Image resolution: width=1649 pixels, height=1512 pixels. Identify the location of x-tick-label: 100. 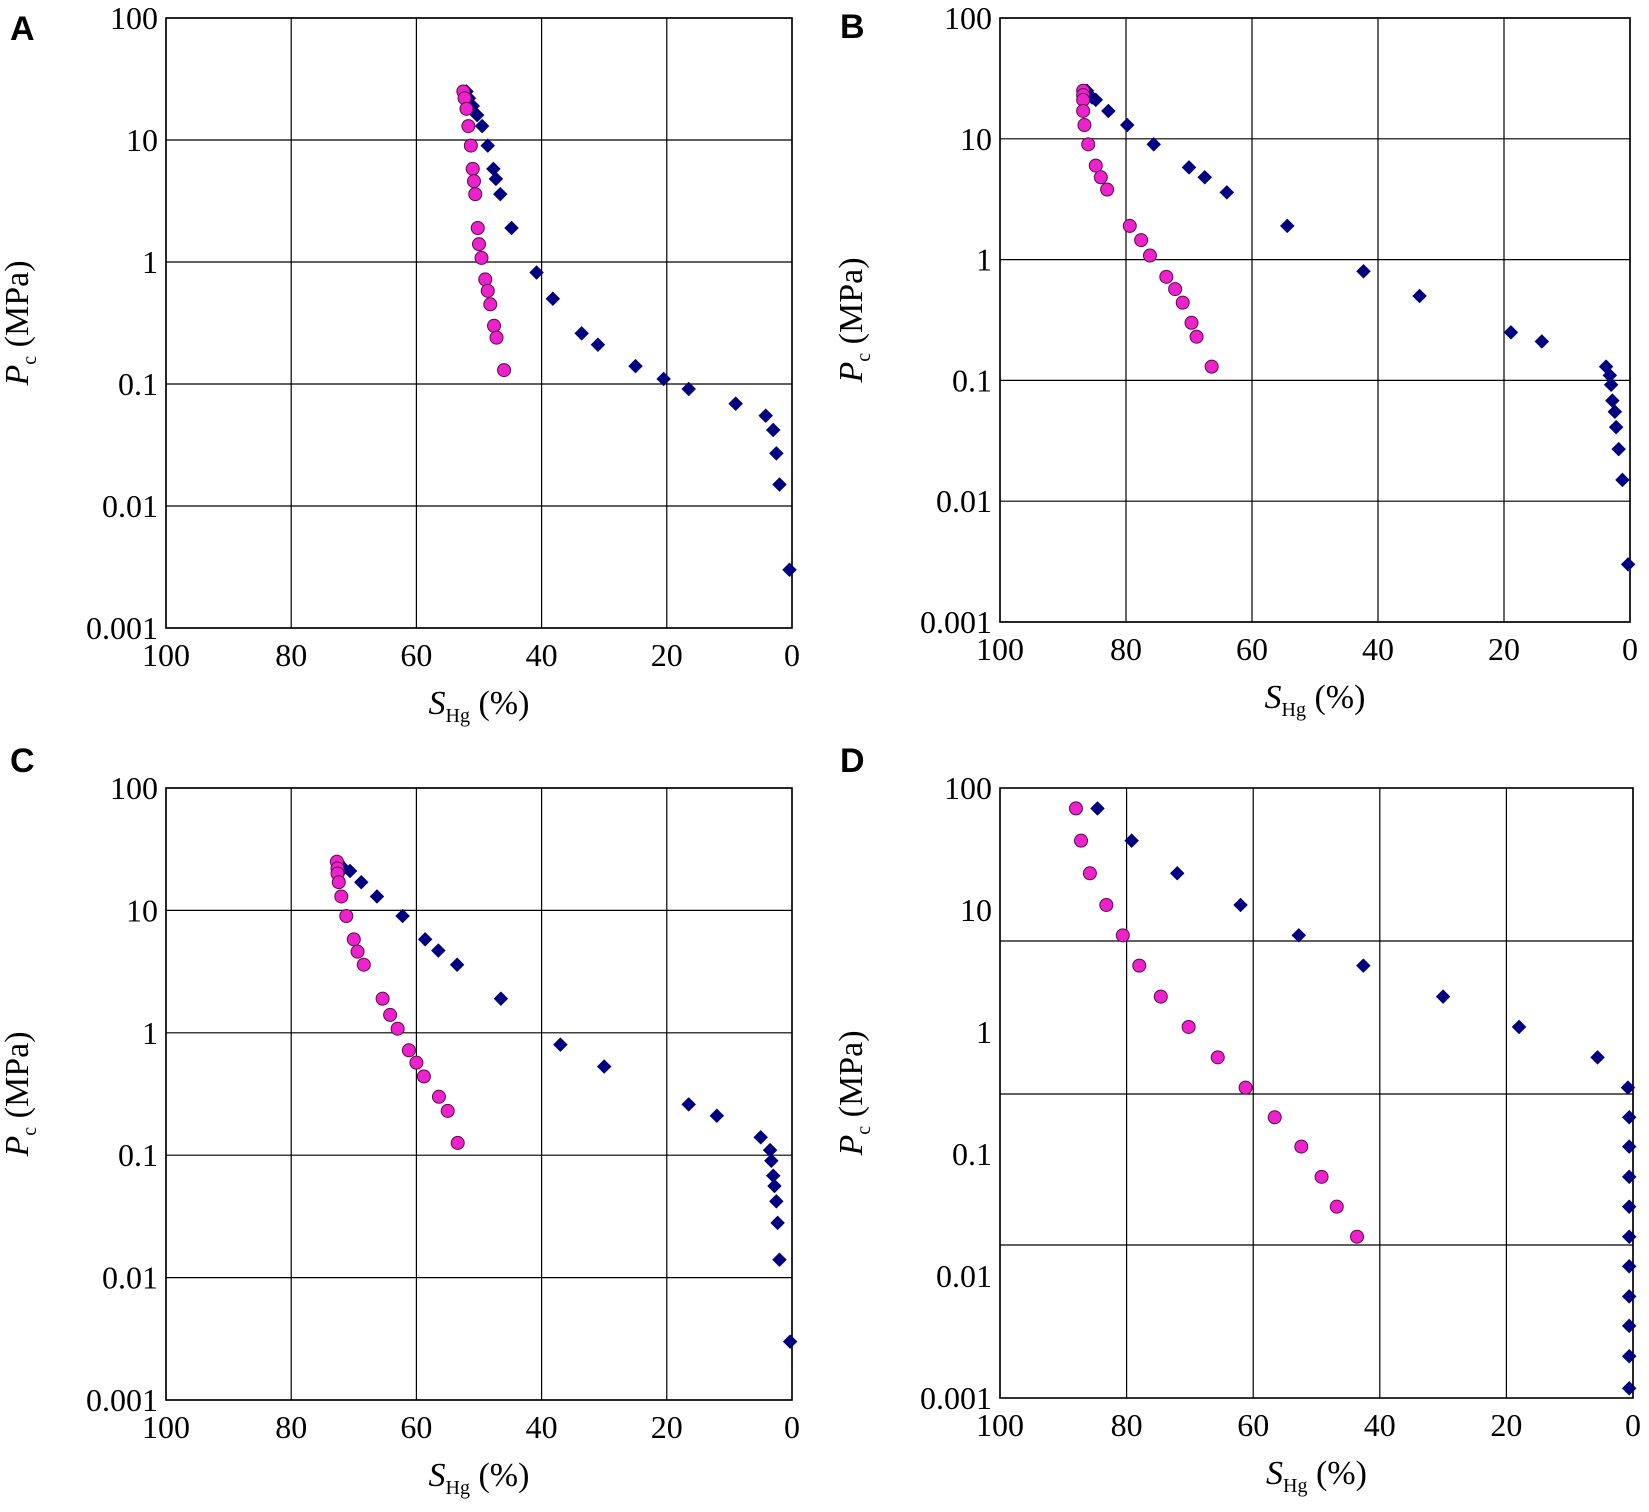
(1000, 649).